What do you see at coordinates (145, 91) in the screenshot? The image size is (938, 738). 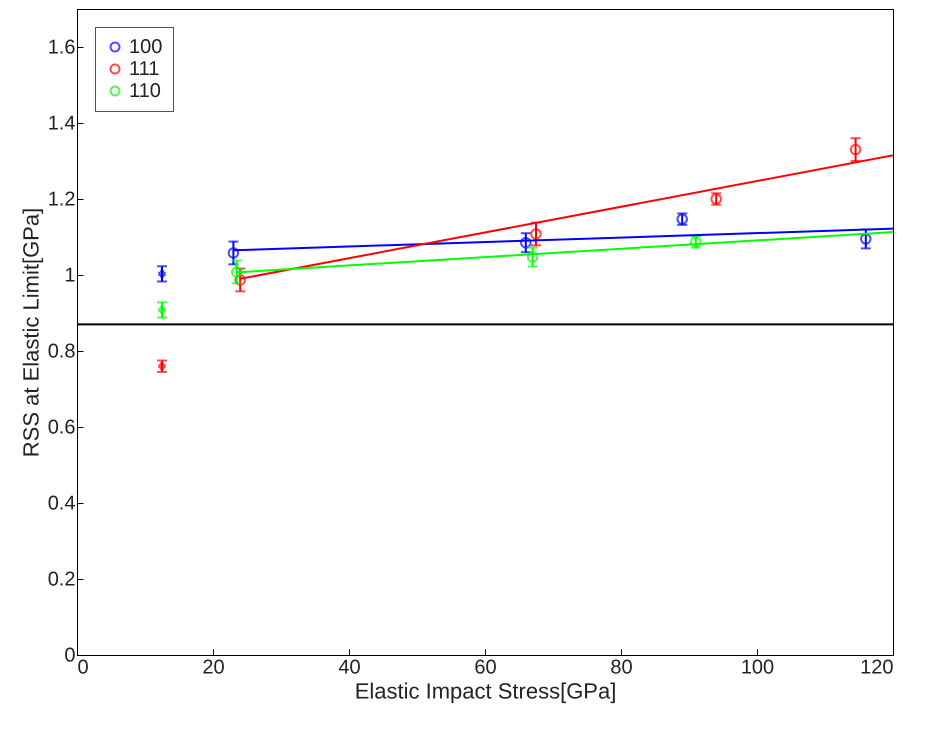 I see `legend-label: 110` at bounding box center [145, 91].